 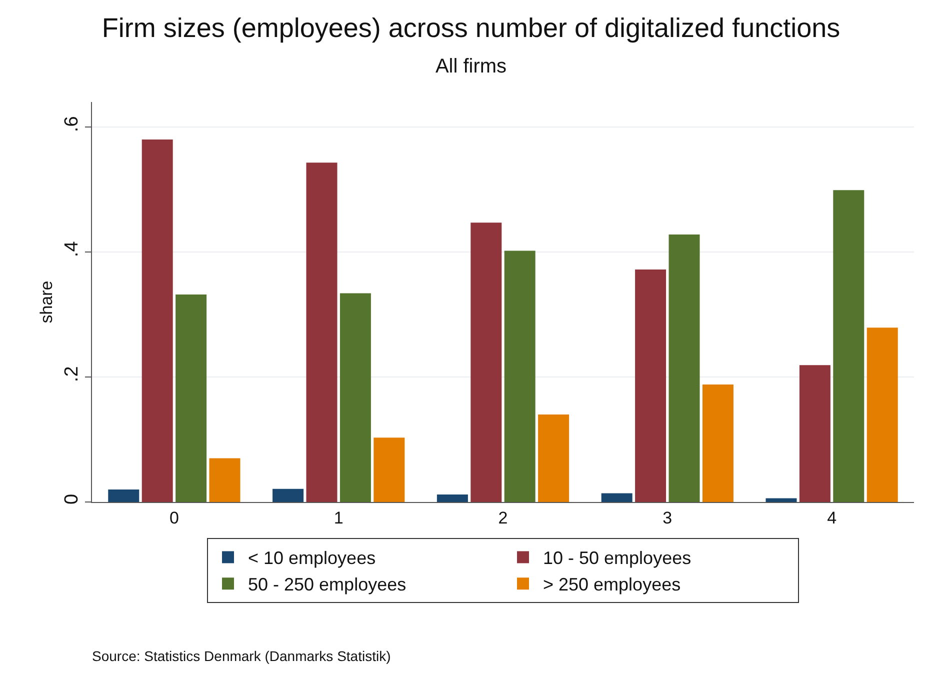 What do you see at coordinates (71, 499) in the screenshot?
I see `y-tick-label: 0` at bounding box center [71, 499].